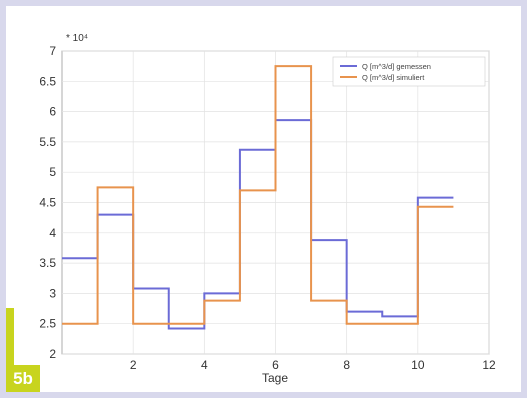 The width and height of the screenshot is (527, 398). I want to click on x-tick-label: 2, so click(133, 365).